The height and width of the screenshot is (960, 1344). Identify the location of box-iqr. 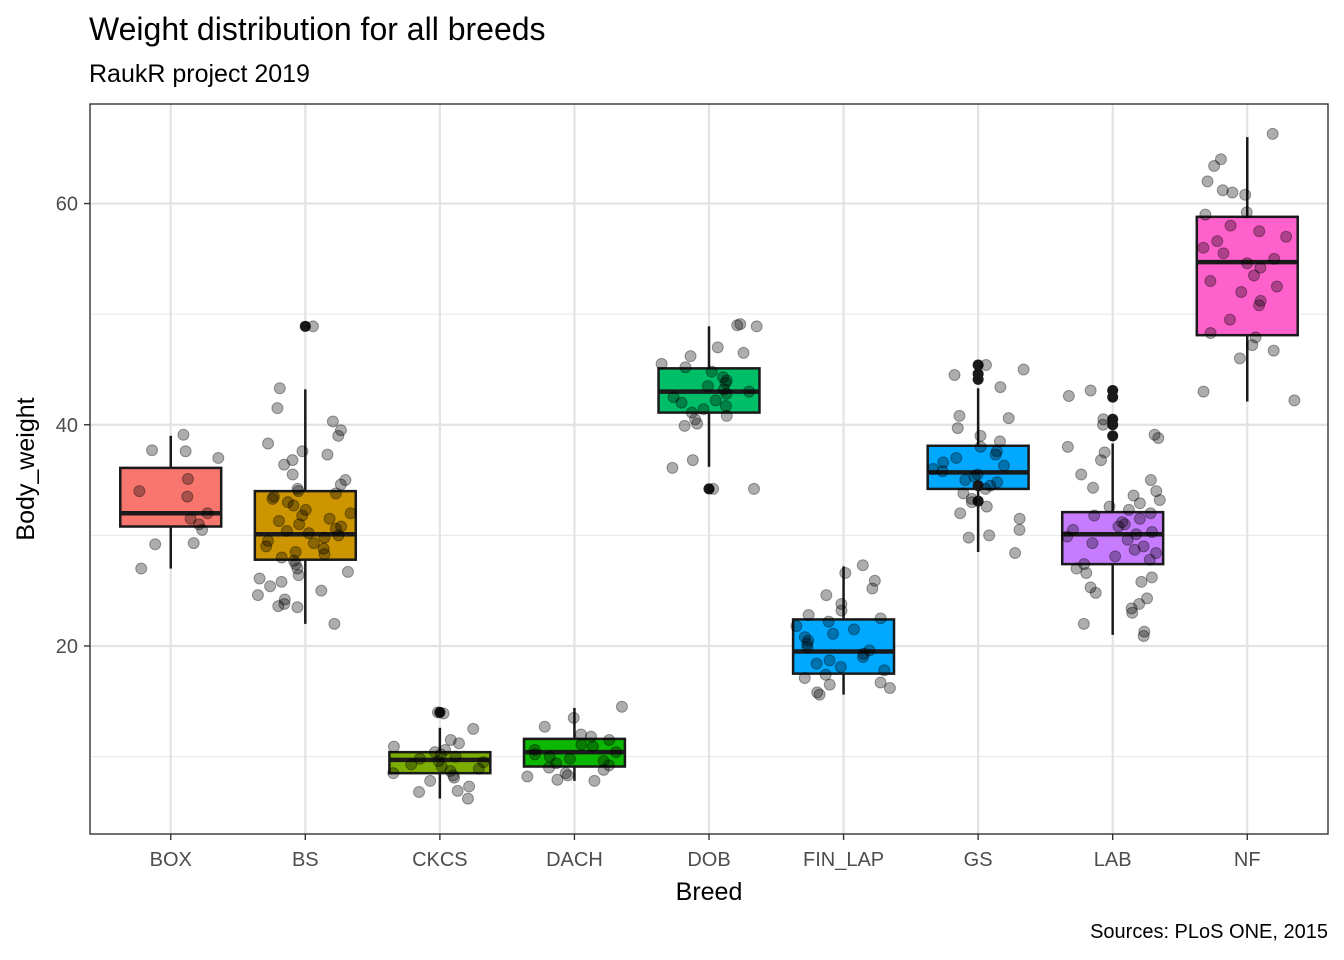
(1112, 538).